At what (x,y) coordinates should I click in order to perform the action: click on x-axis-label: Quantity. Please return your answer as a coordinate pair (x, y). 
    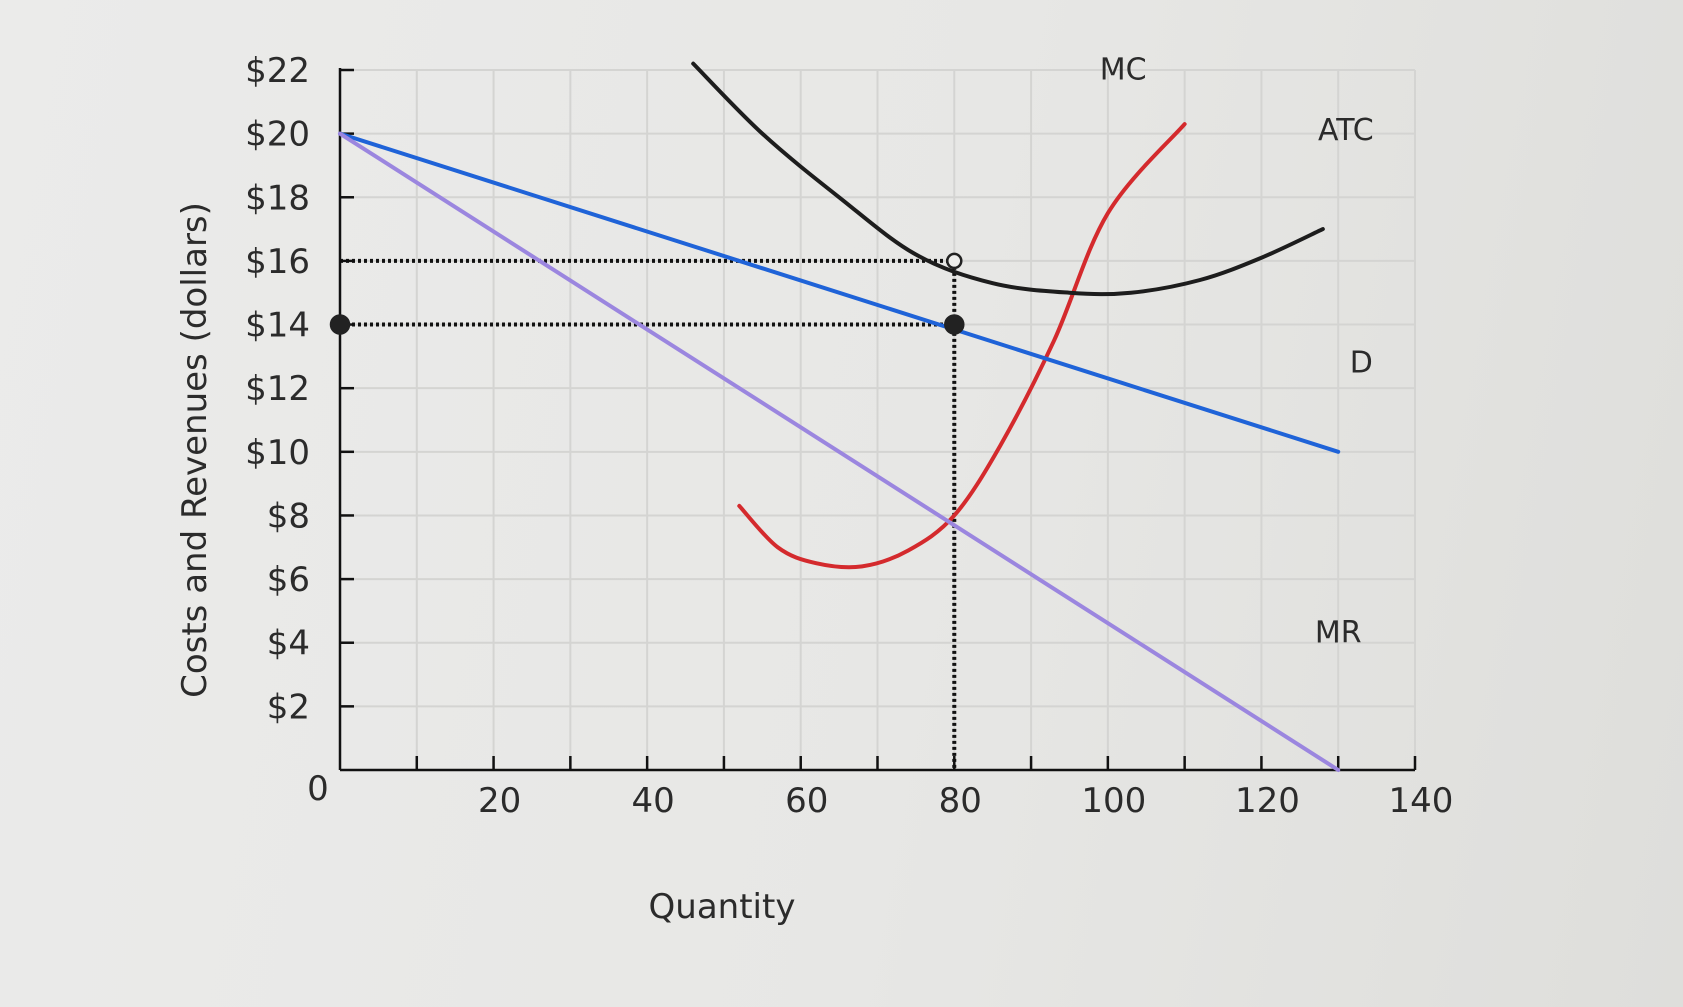
    Looking at the image, I should click on (722, 907).